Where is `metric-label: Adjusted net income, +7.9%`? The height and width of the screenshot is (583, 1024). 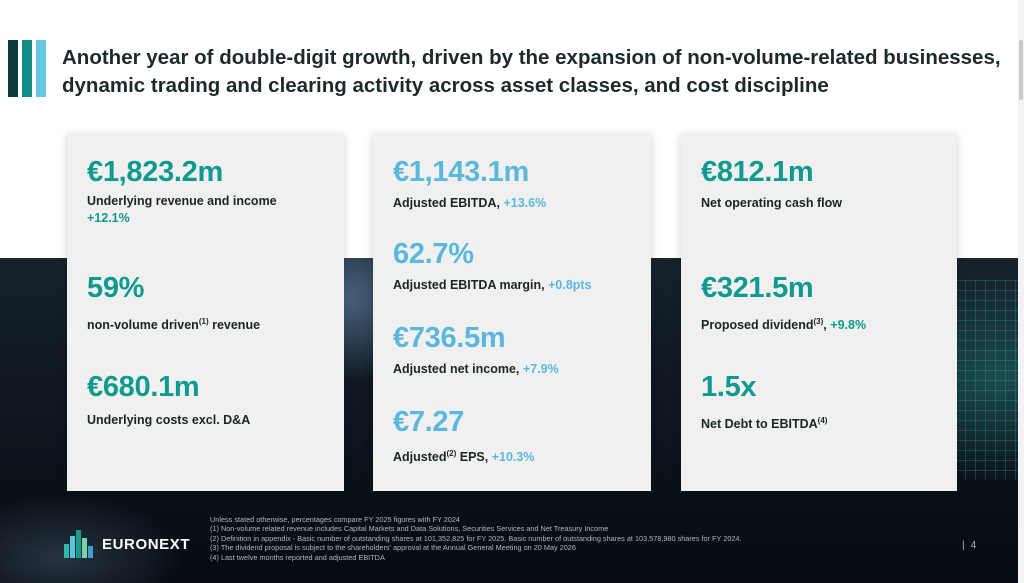 metric-label: Adjusted net income, +7.9% is located at coordinates (516, 369).